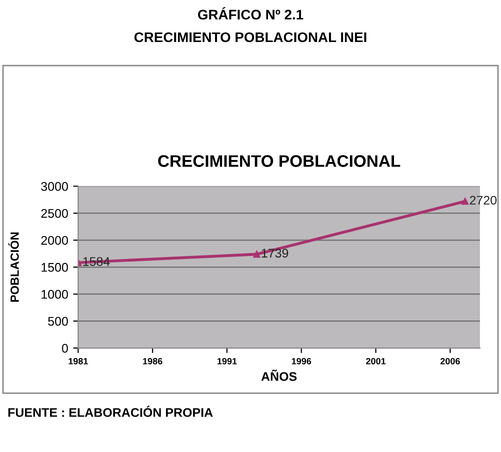  Describe the element at coordinates (65, 348) in the screenshot. I see `y-tick-label: 0` at that location.